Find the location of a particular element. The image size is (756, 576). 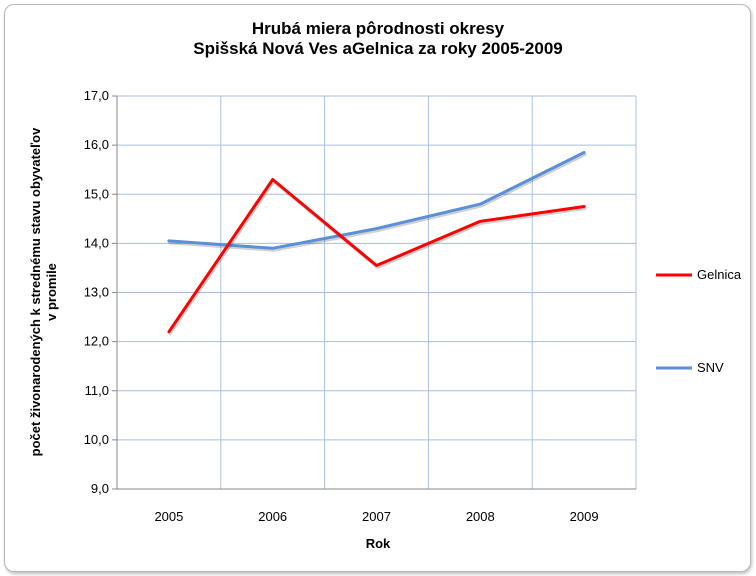

x-tick-label: 2009 is located at coordinates (584, 516).